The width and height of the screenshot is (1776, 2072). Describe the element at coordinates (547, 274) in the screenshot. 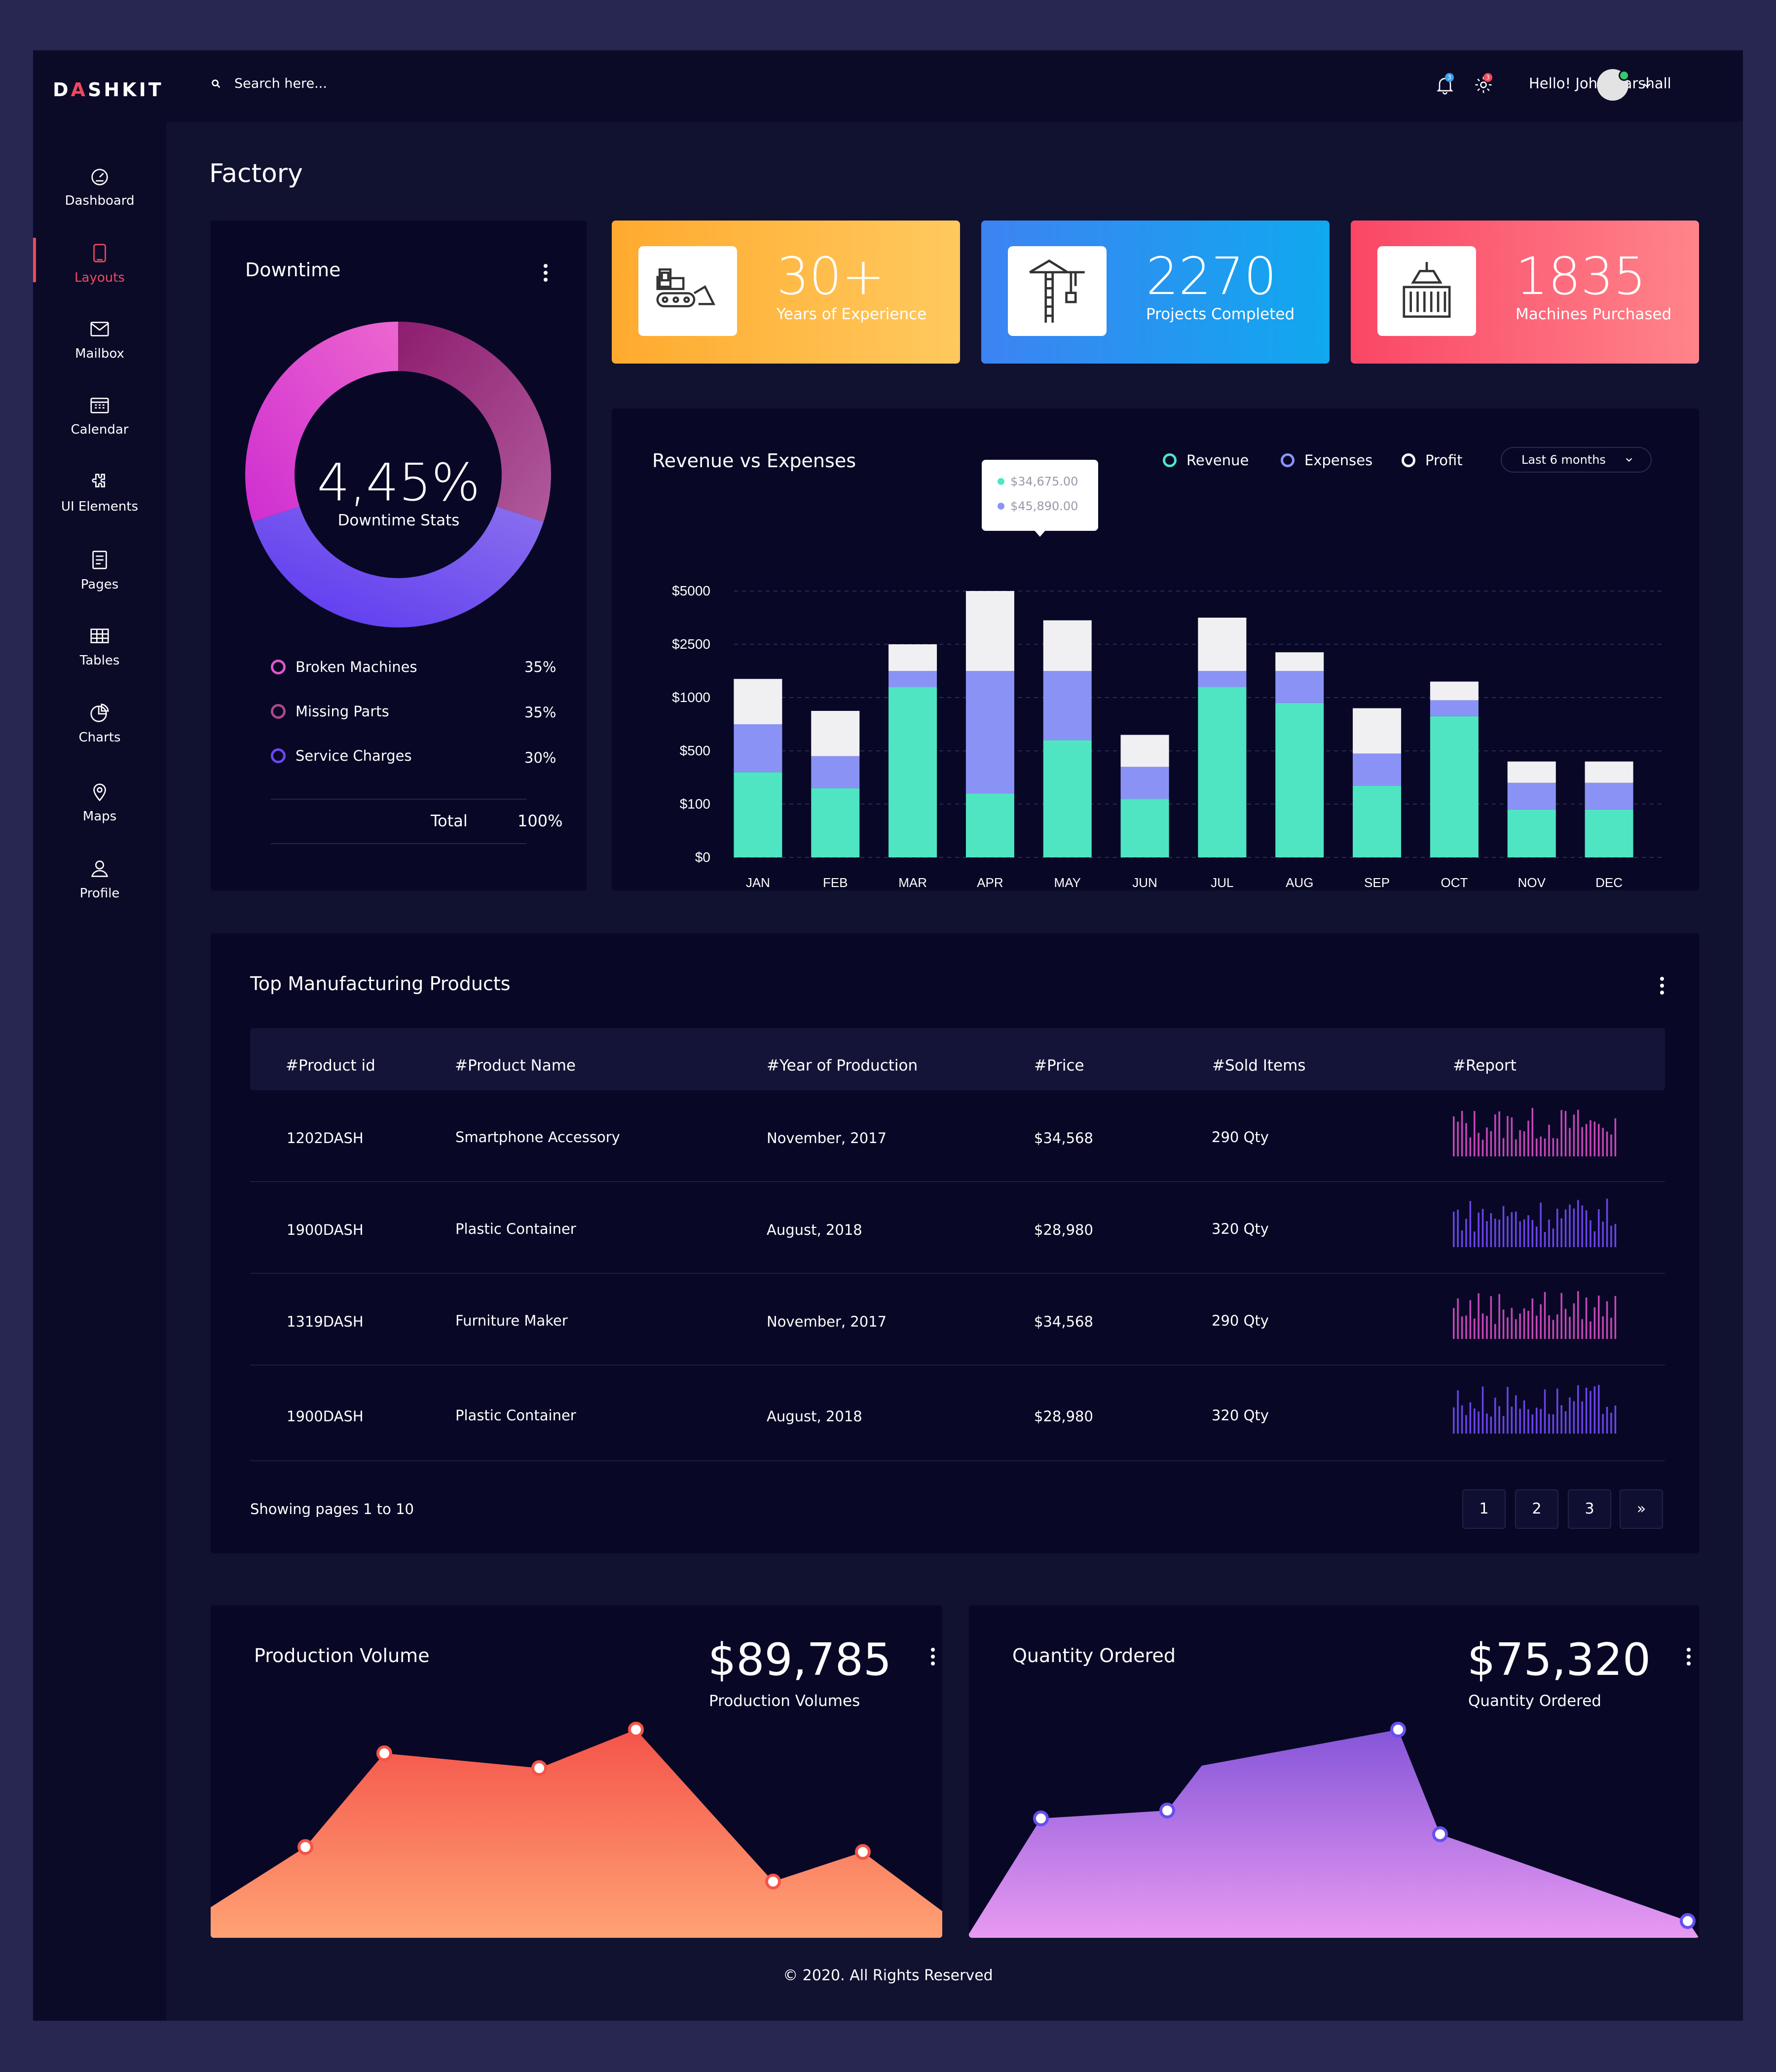

I see `downtime-menu-icon` at that location.